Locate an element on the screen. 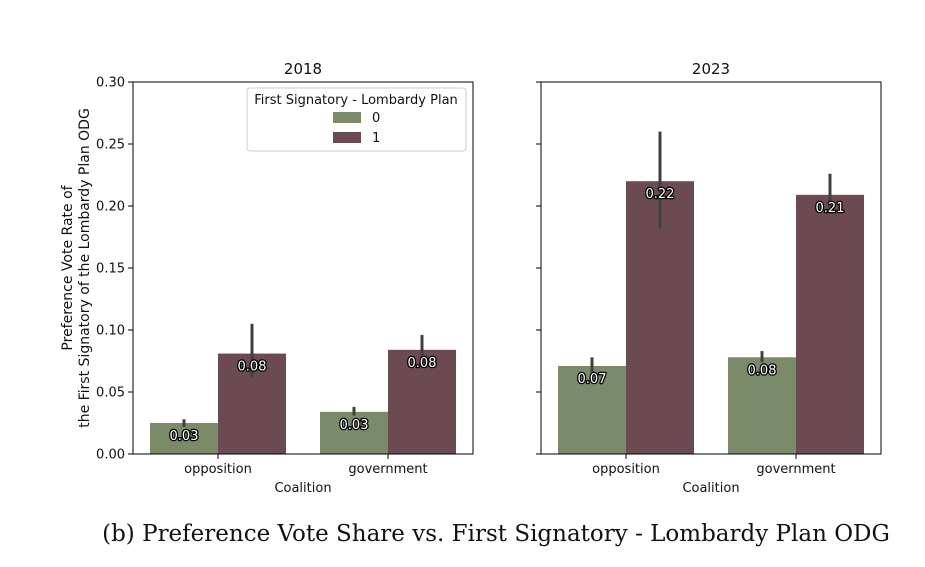  data-label-government-series-1: 0.21 is located at coordinates (830, 208).